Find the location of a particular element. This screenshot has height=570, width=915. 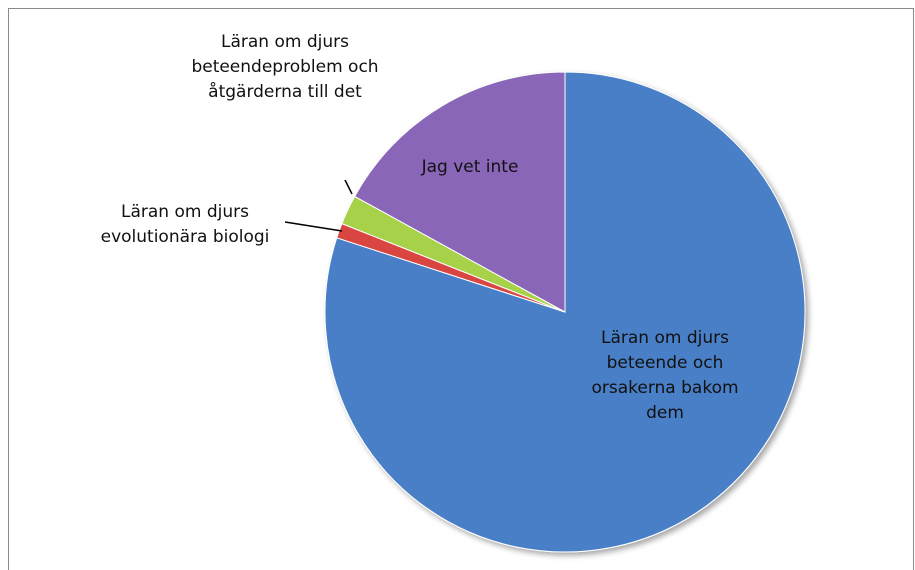

slice-label: Läran om djurs evolutionära biologi is located at coordinates (185, 224).